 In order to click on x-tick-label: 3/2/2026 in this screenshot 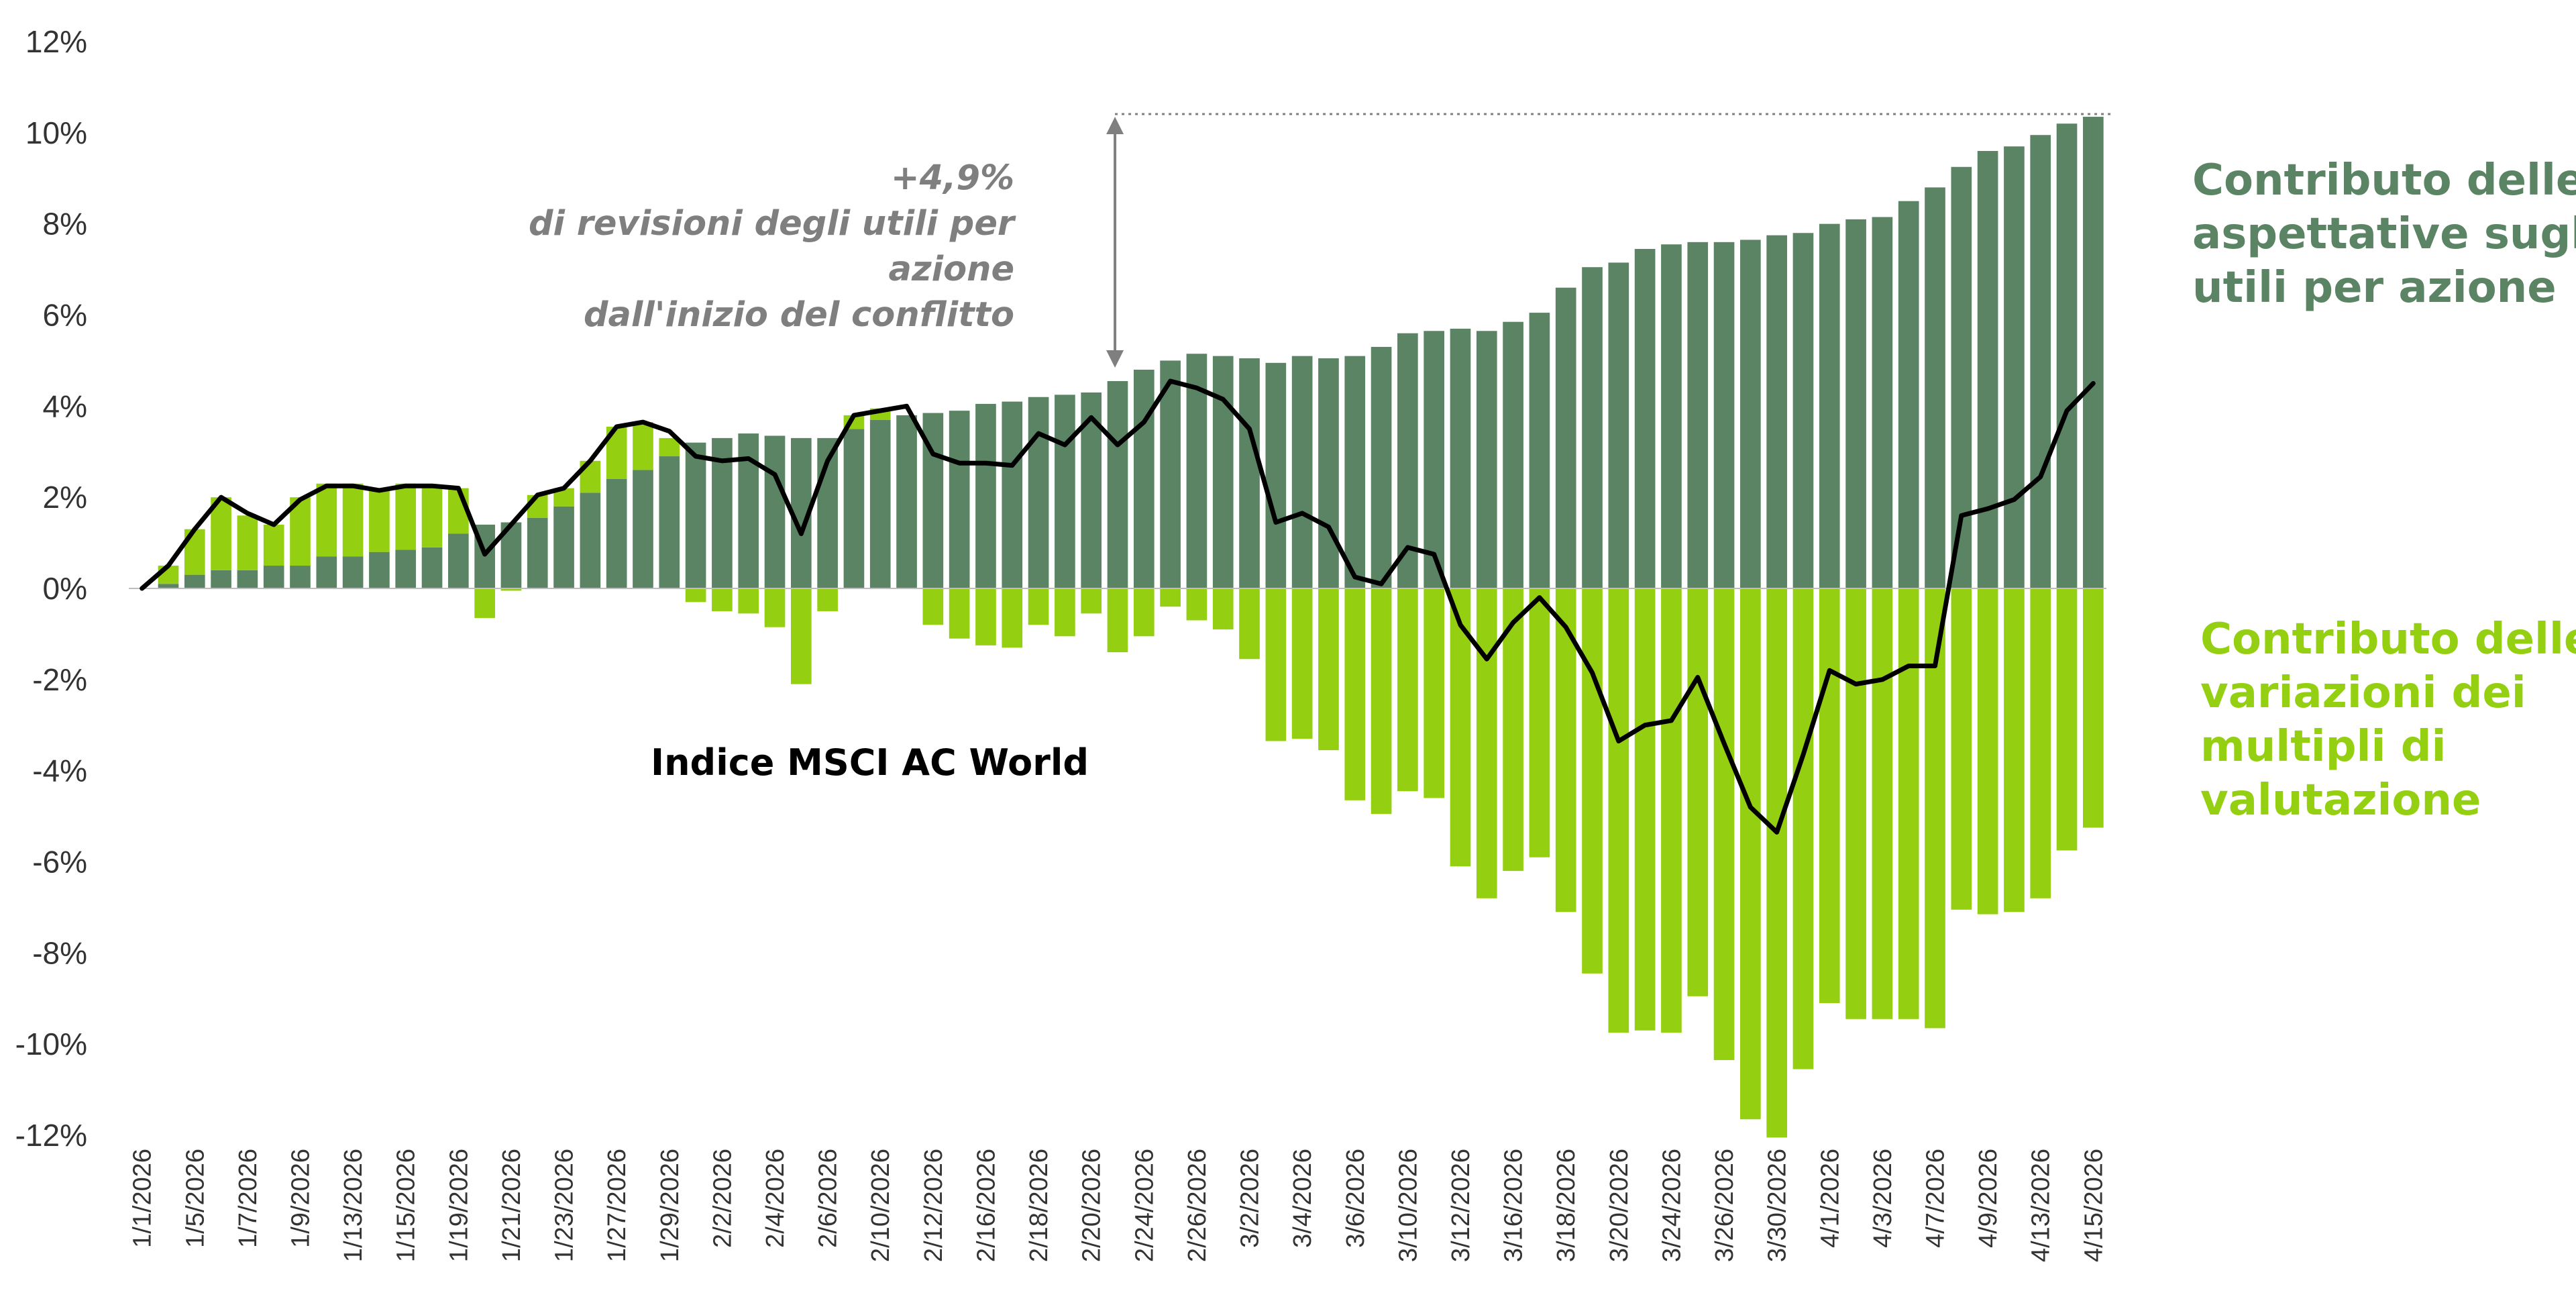, I will do `click(1250, 1198)`.